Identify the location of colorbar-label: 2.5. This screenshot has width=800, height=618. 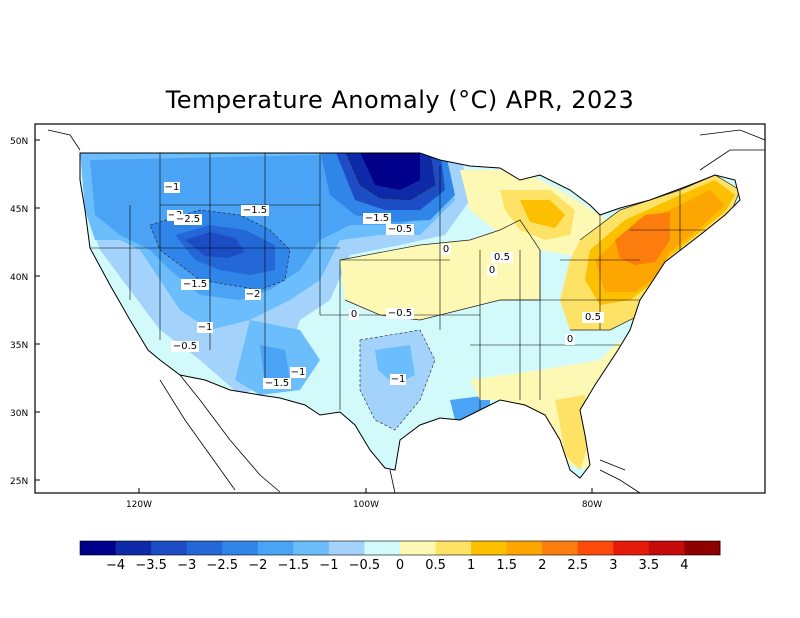
(577, 565).